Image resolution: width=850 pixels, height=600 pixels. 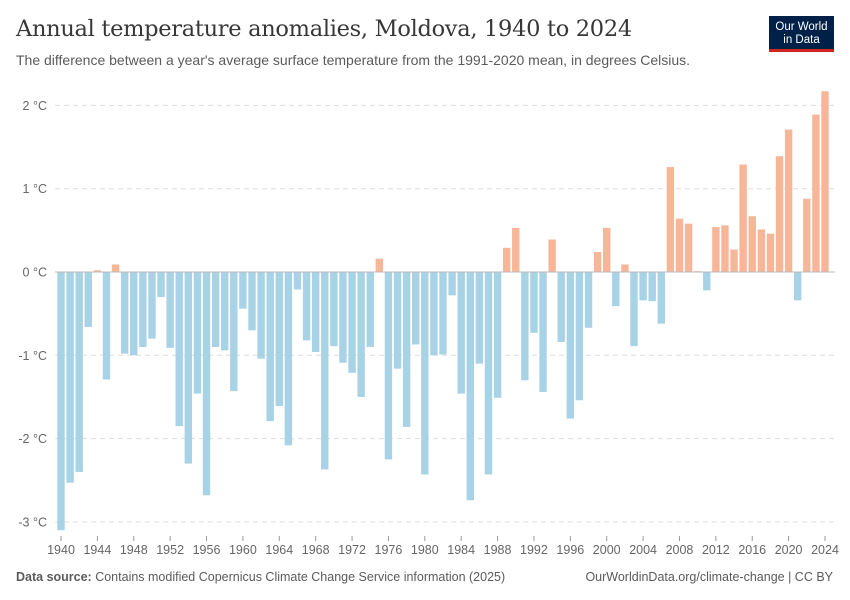 I want to click on owid-logo: Our World in Data, so click(x=801, y=34).